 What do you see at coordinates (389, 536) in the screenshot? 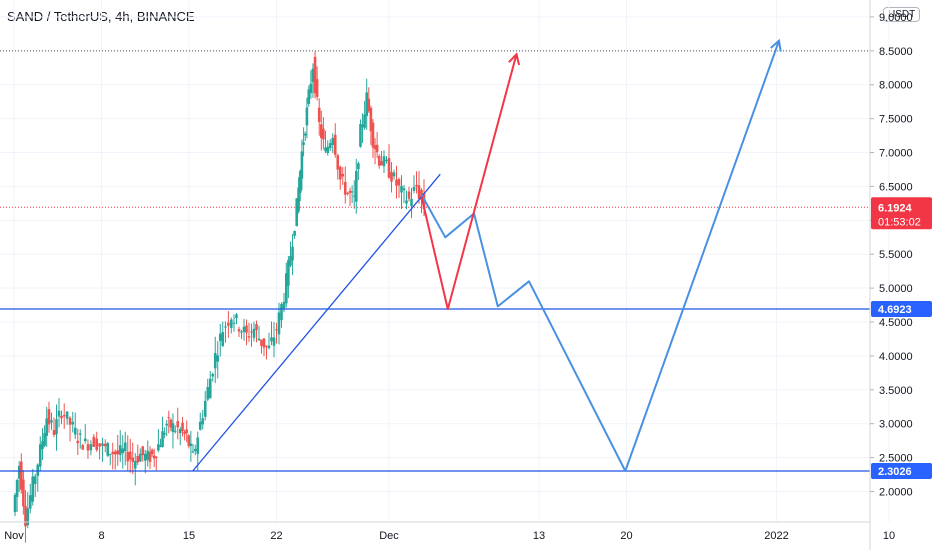
I see `time-tick-label: Dec` at bounding box center [389, 536].